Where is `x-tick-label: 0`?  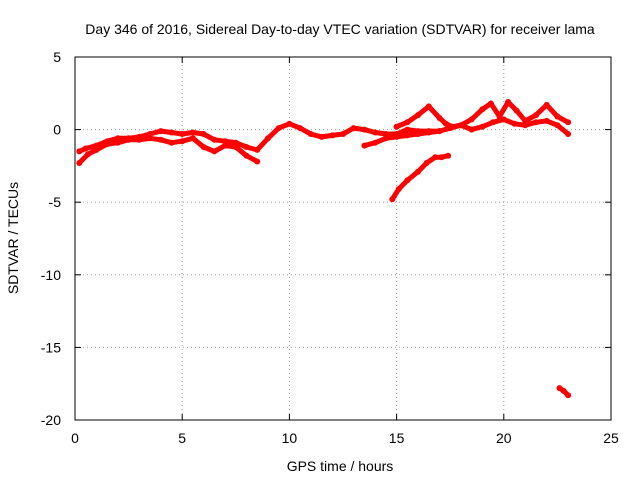
x-tick-label: 0 is located at coordinates (75, 438).